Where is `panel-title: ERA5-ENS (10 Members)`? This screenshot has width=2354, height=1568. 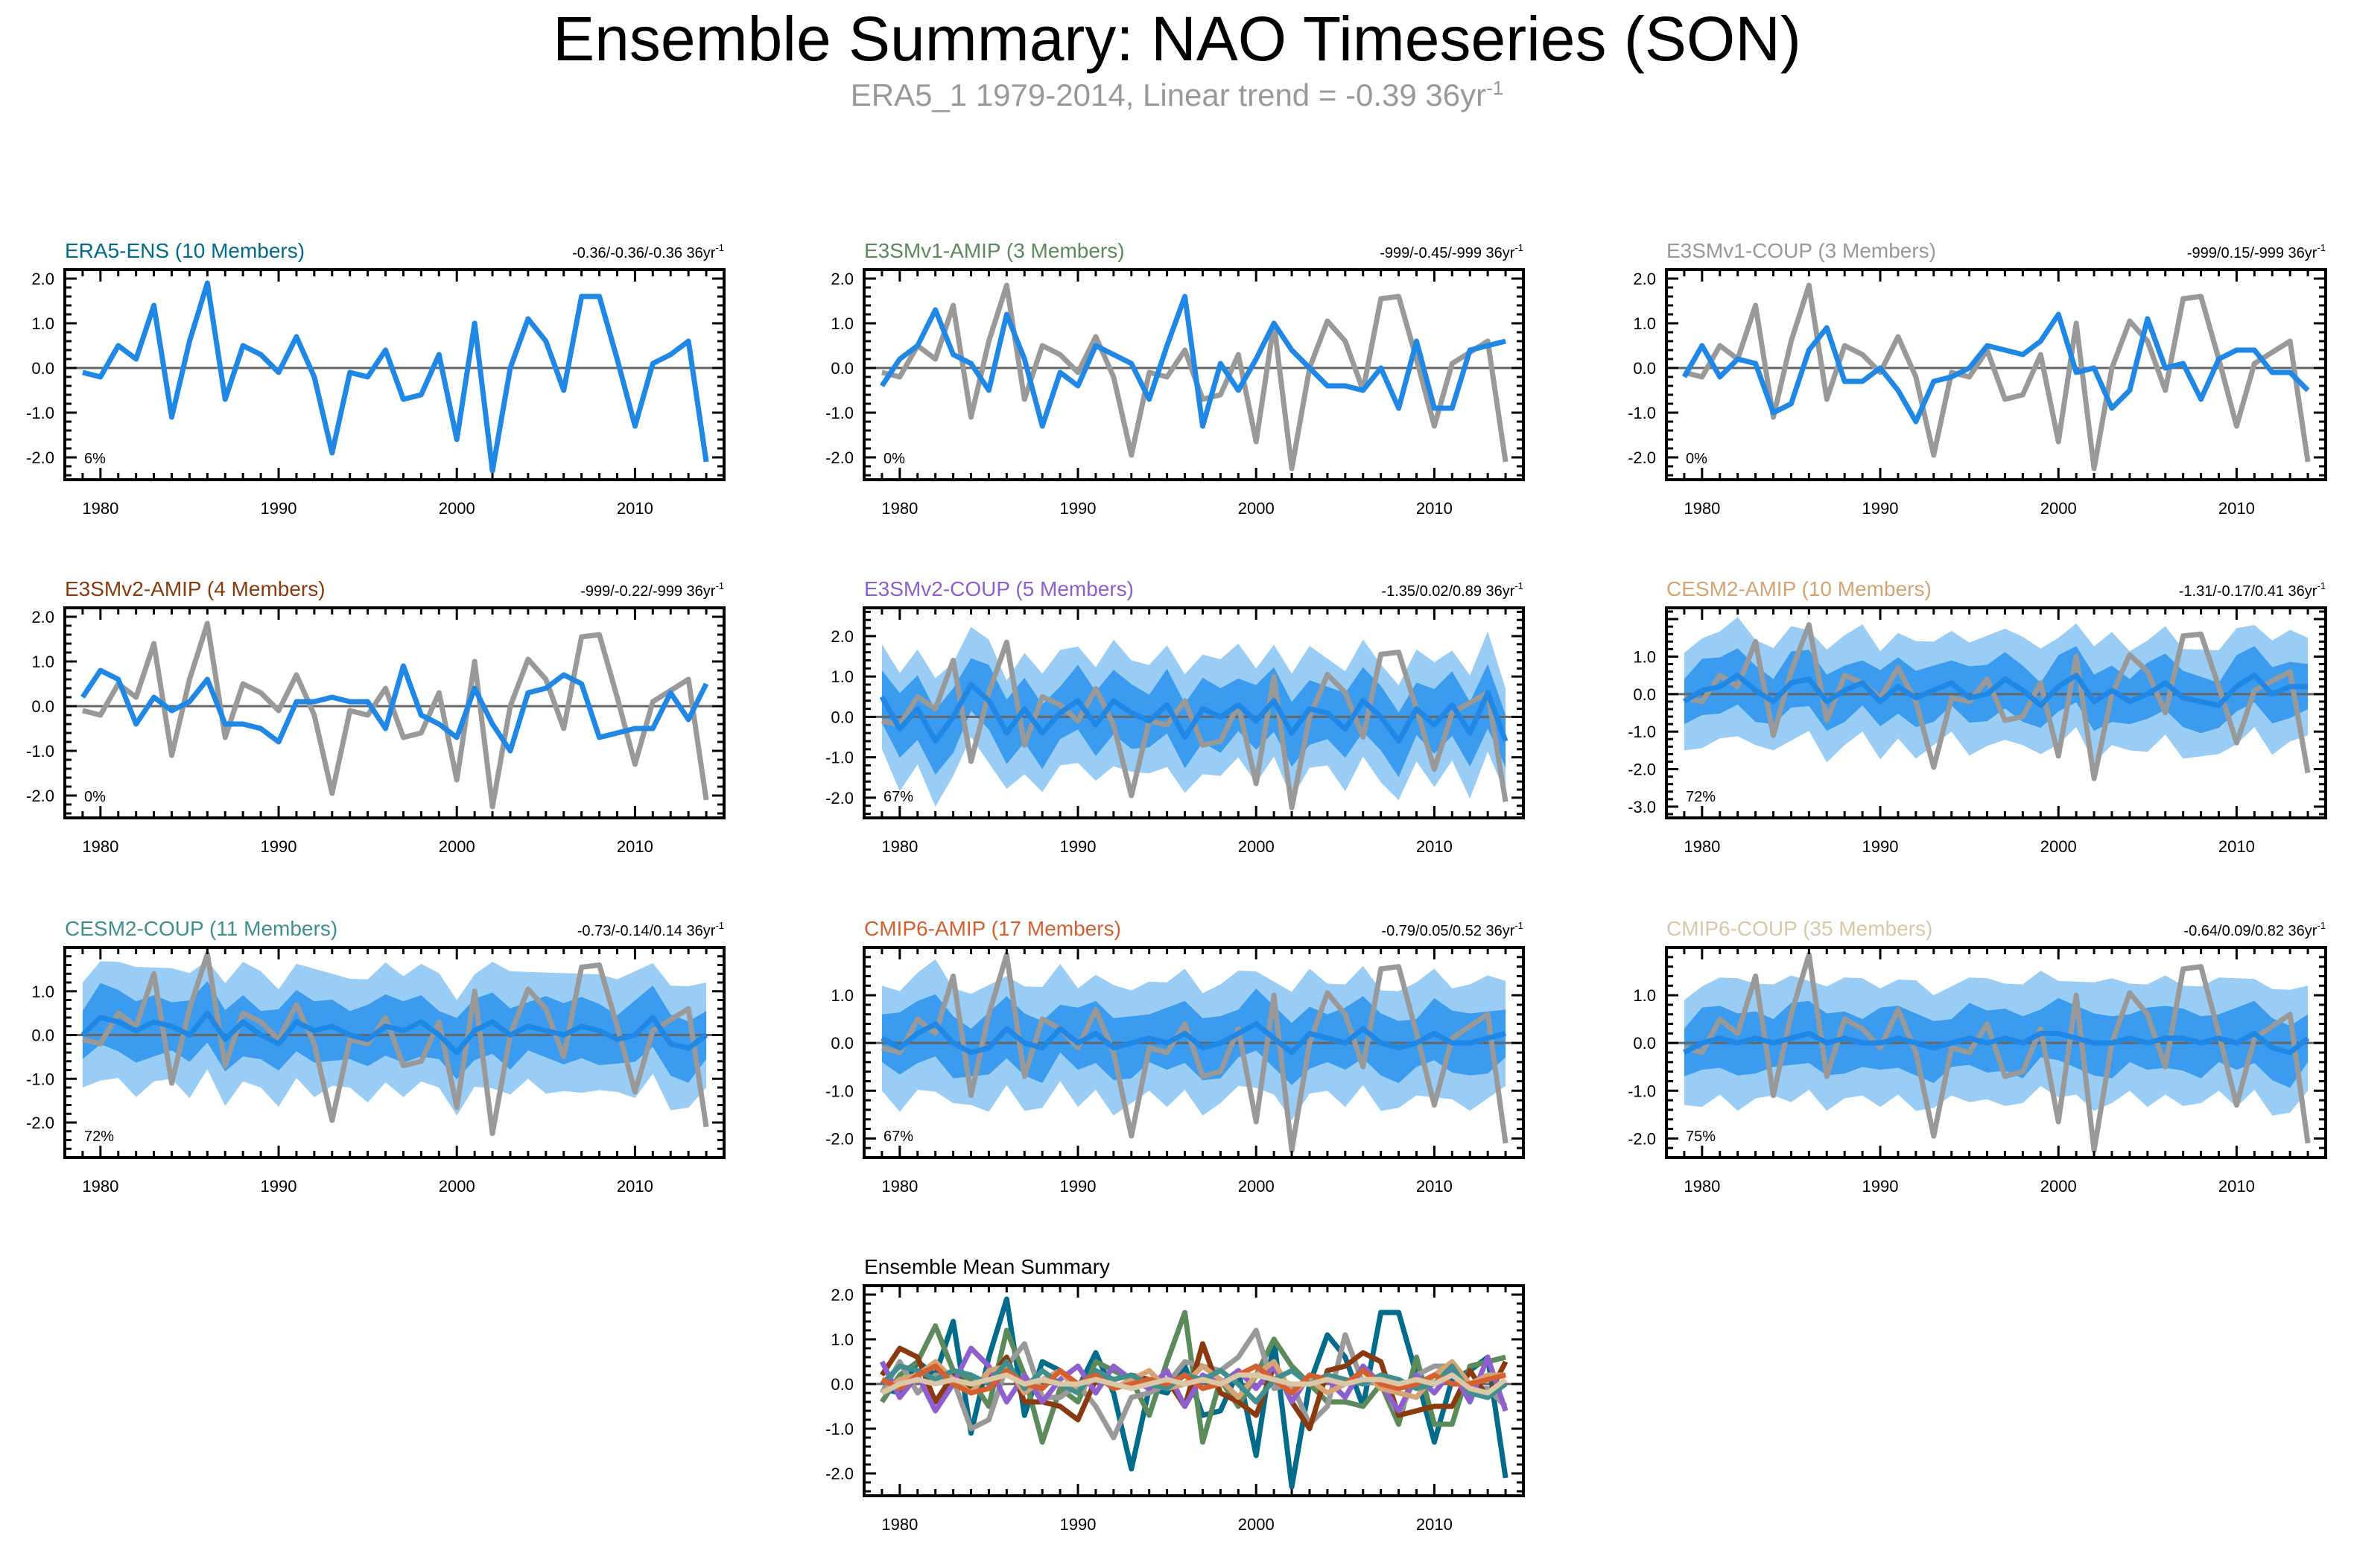
panel-title: ERA5-ENS (10 Members) is located at coordinates (185, 251).